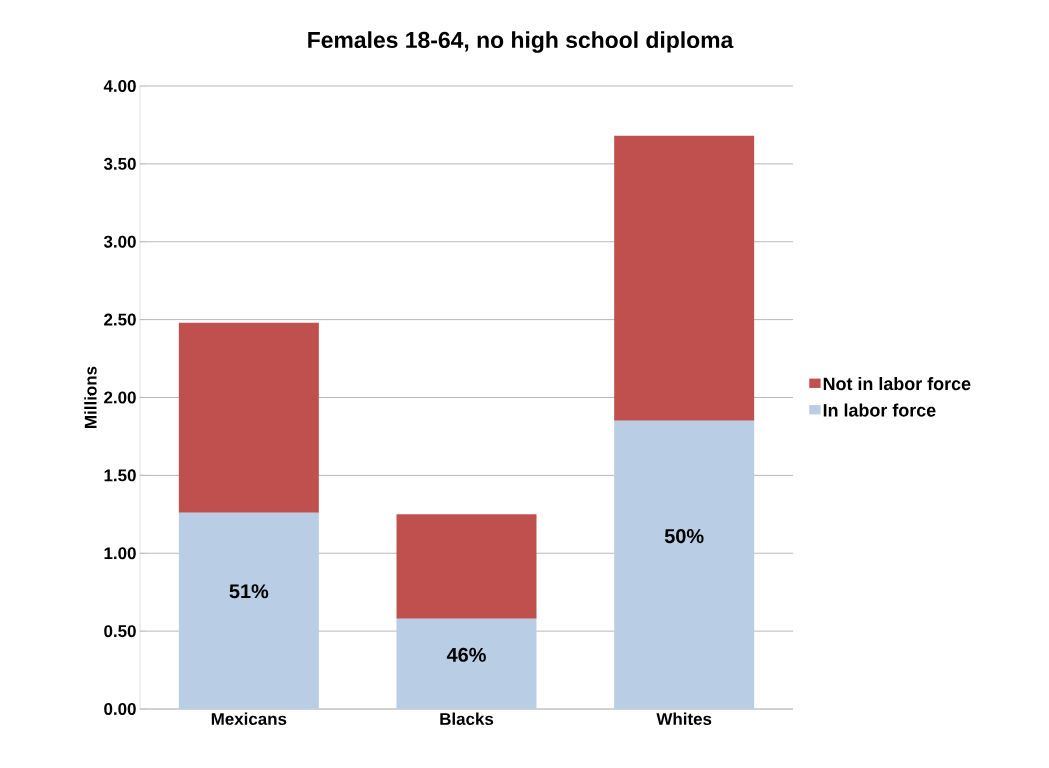  What do you see at coordinates (467, 718) in the screenshot?
I see `x-tick-label: Blacks` at bounding box center [467, 718].